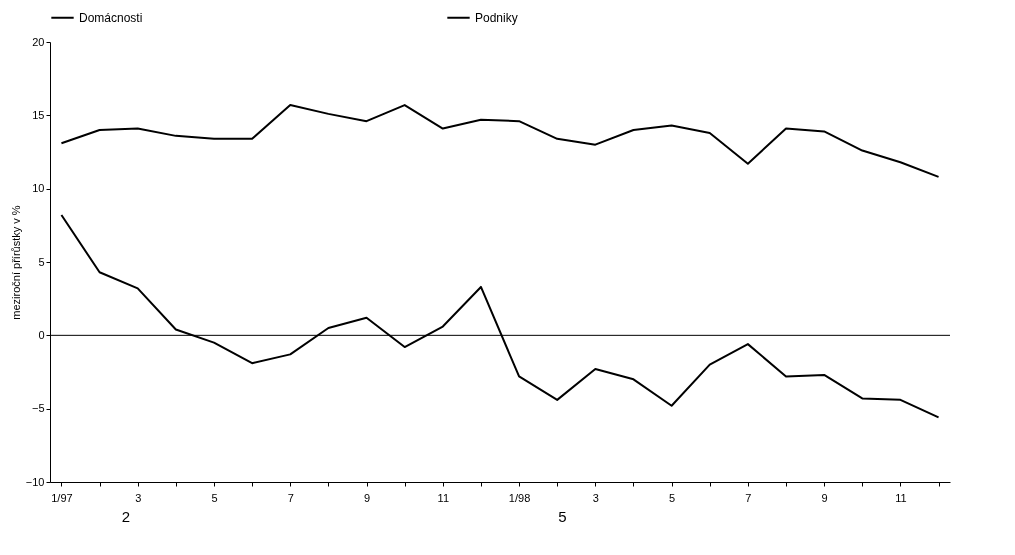 This screenshot has width=1015, height=555. I want to click on legend-label: Domácnosti, so click(111, 17).